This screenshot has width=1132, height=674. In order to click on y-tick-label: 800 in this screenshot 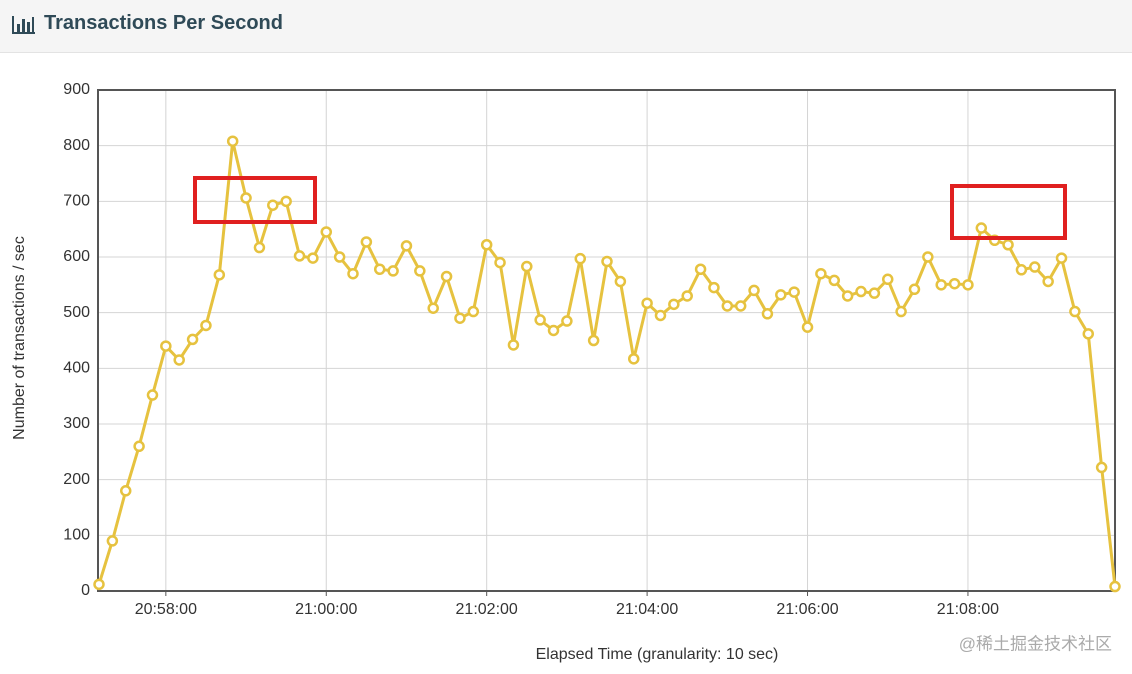, I will do `click(76, 145)`.